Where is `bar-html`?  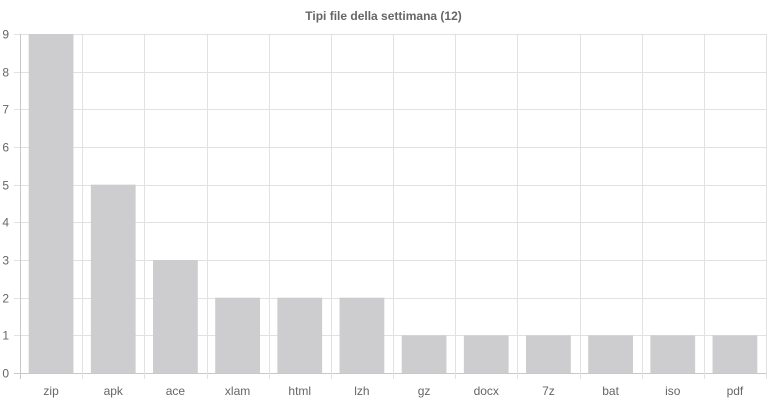
bar-html is located at coordinates (300, 335).